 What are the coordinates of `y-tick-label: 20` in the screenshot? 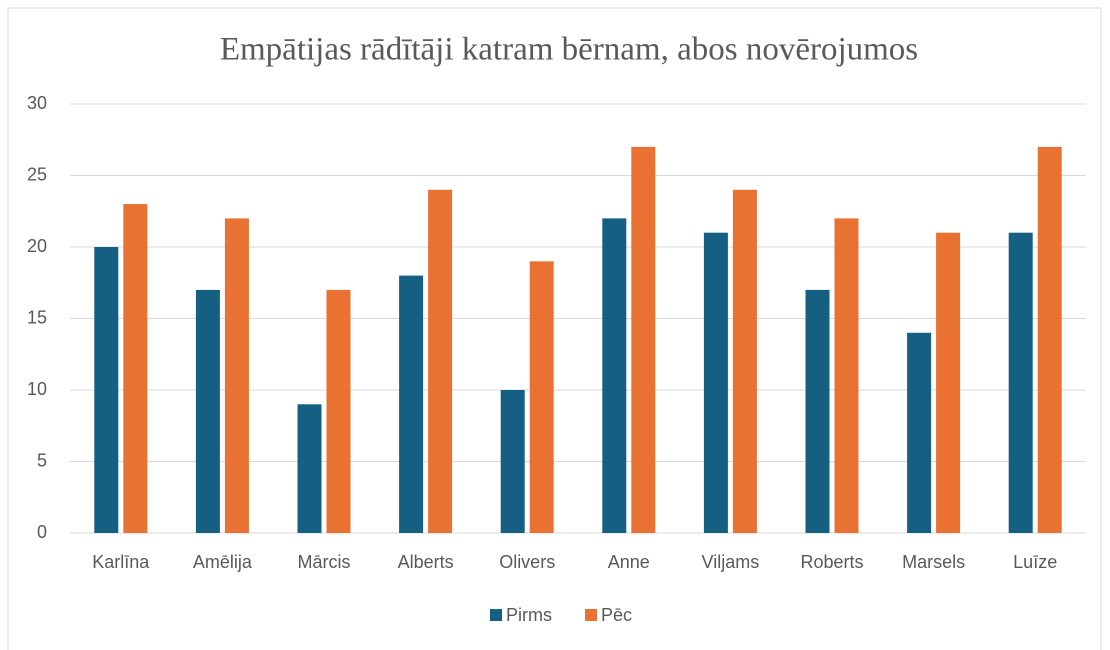 It's located at (37, 246).